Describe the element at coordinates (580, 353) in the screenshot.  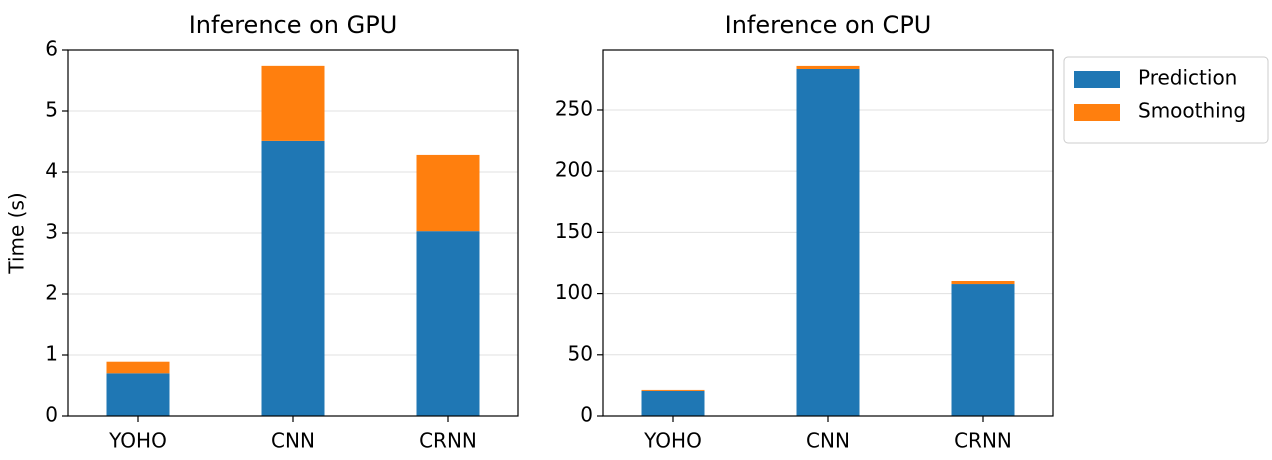
I see `y-tick-label: 50` at that location.